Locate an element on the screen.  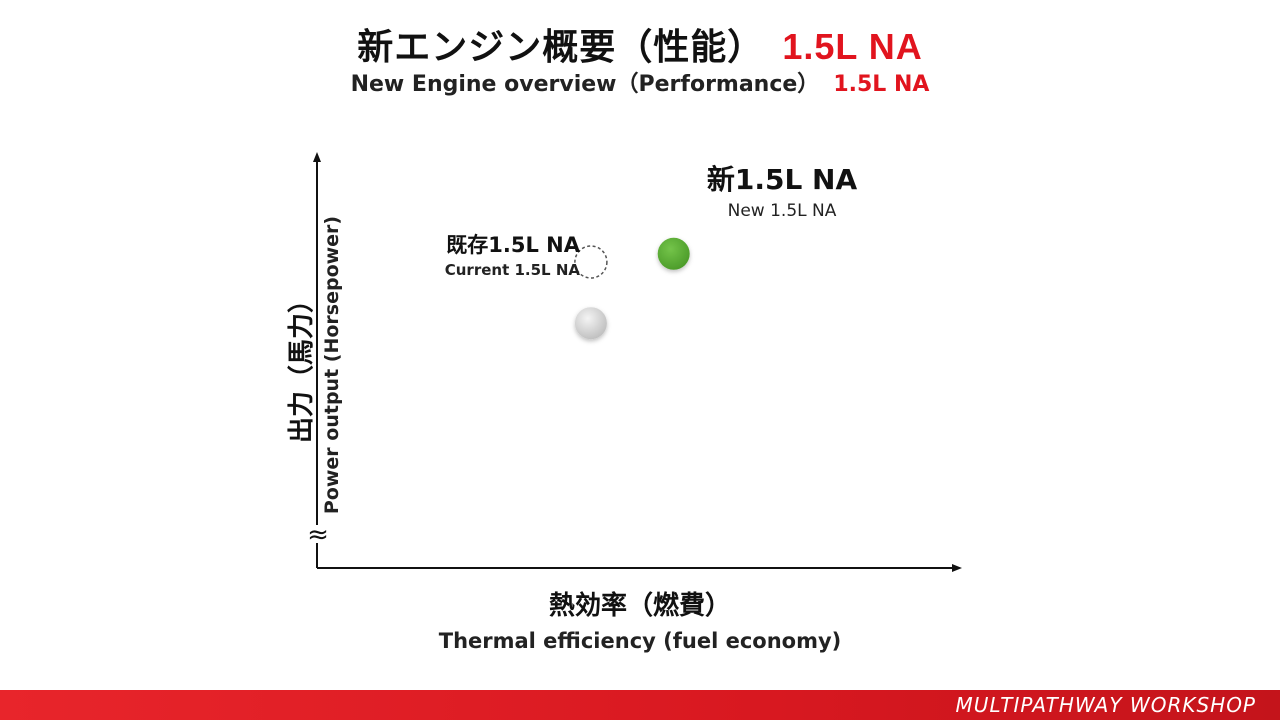
page-title: 新エンジン概要（性能） 1.5L NA is located at coordinates (640, 44).